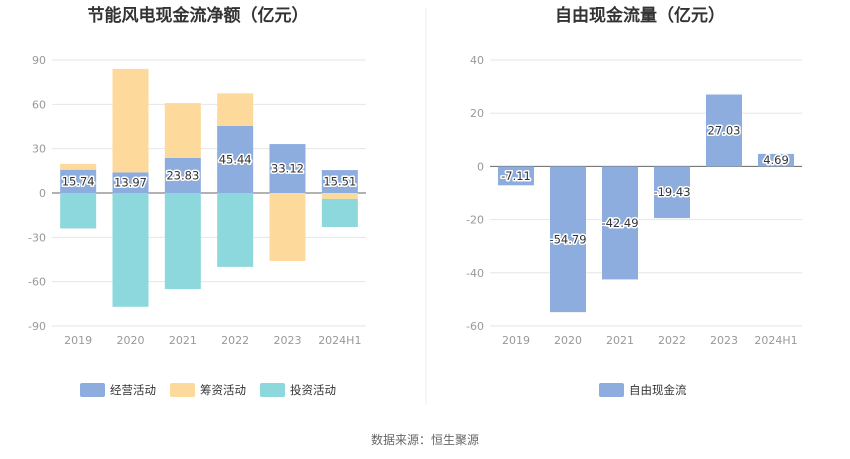 This screenshot has width=850, height=459. I want to click on chart-title: 节能风电现金流净额（亿元）, so click(198, 15).